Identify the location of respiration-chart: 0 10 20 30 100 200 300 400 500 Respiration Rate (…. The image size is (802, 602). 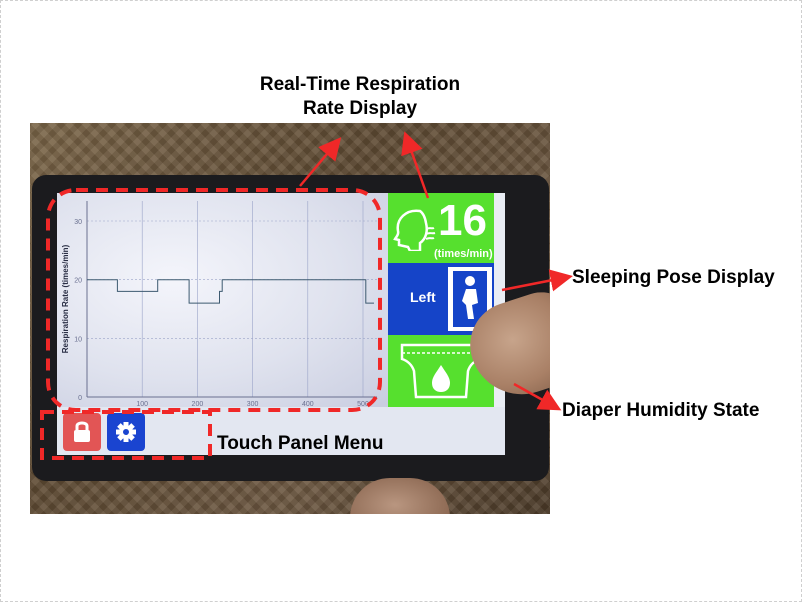
(222, 300).